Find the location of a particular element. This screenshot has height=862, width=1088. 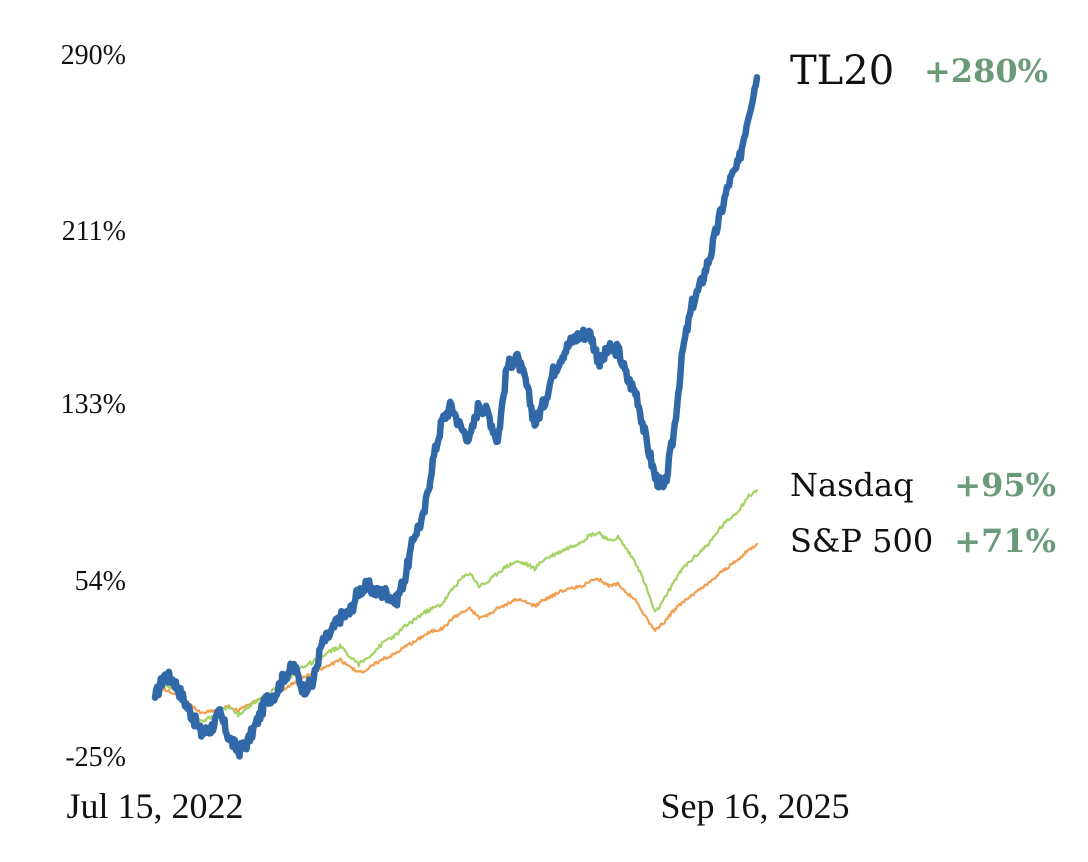

y-tick-label: -25% is located at coordinates (95, 757).